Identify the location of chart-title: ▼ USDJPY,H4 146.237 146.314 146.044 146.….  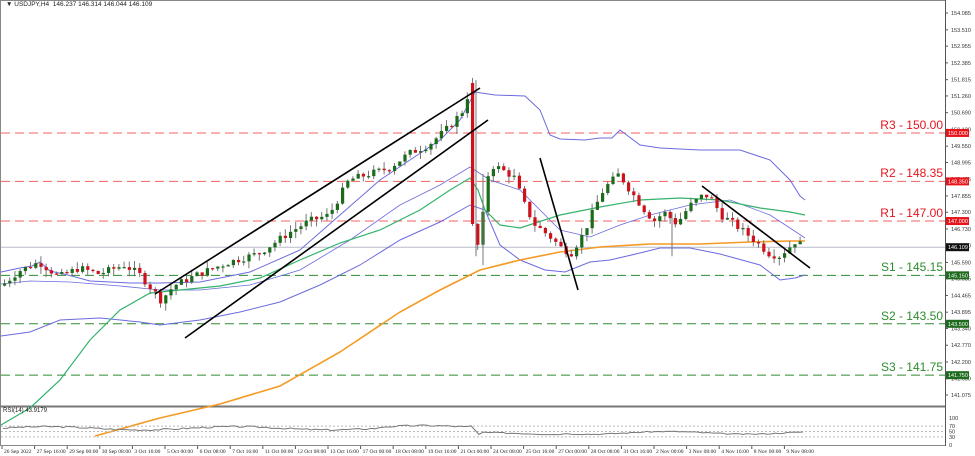
(79, 4).